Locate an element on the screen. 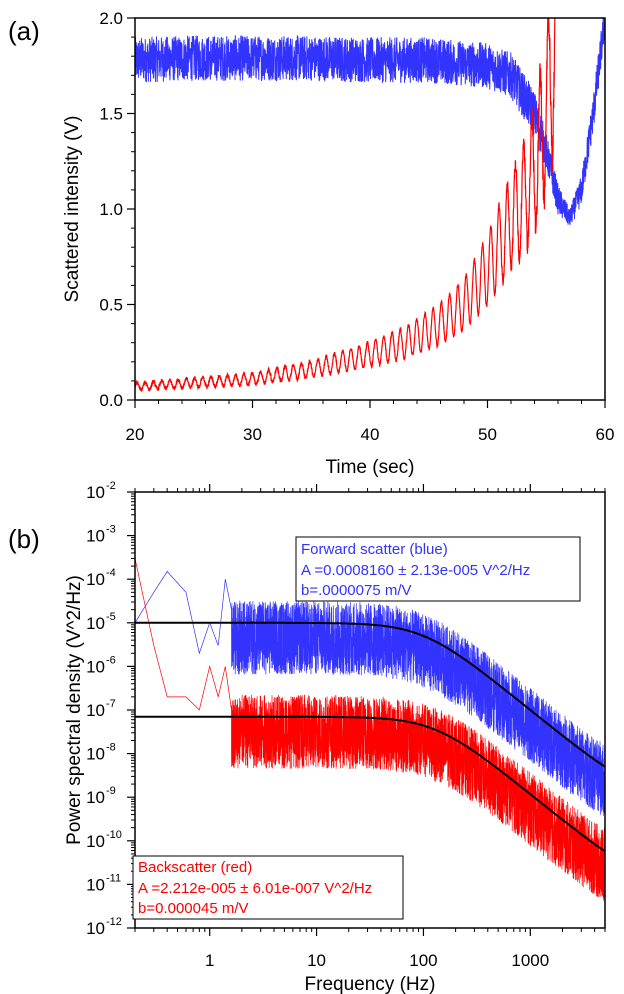 The width and height of the screenshot is (624, 994). a-ytick-label: 1.5 is located at coordinates (111, 114).